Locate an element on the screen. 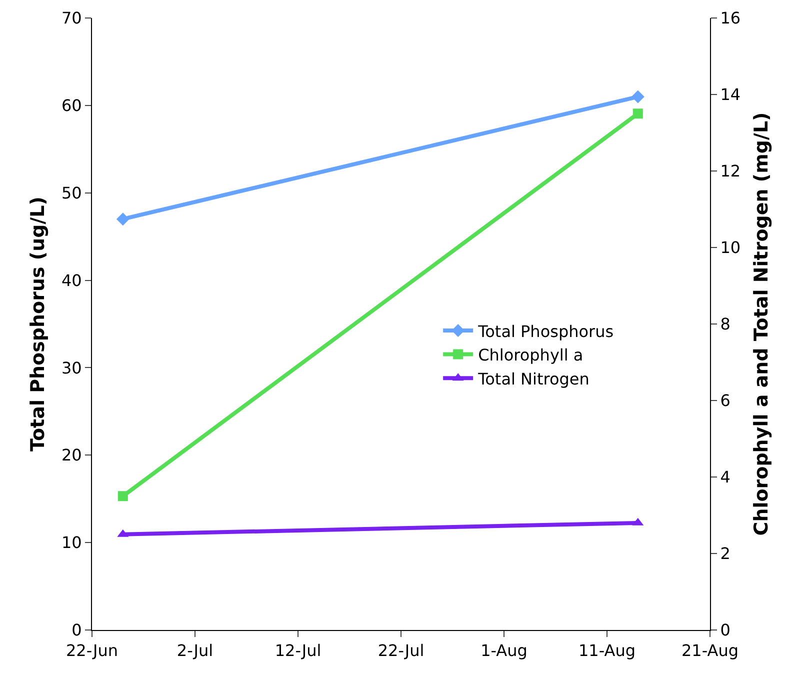 The width and height of the screenshot is (806, 680). y-tick-label: 30 is located at coordinates (71, 368).